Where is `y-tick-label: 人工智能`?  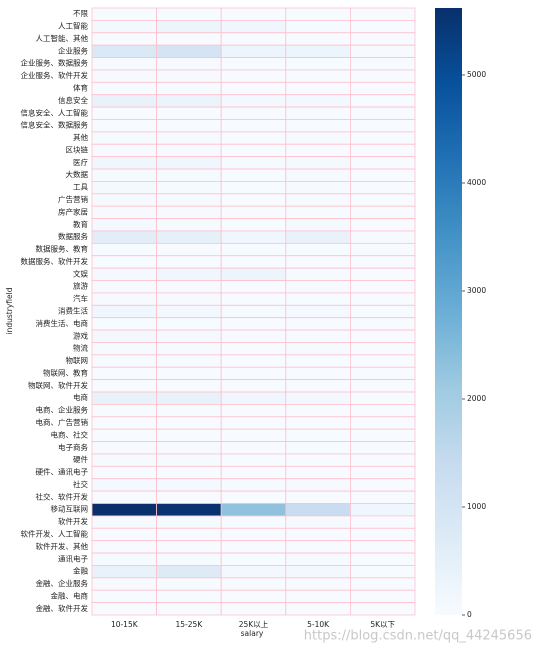 y-tick-label: 人工智能 is located at coordinates (73, 26).